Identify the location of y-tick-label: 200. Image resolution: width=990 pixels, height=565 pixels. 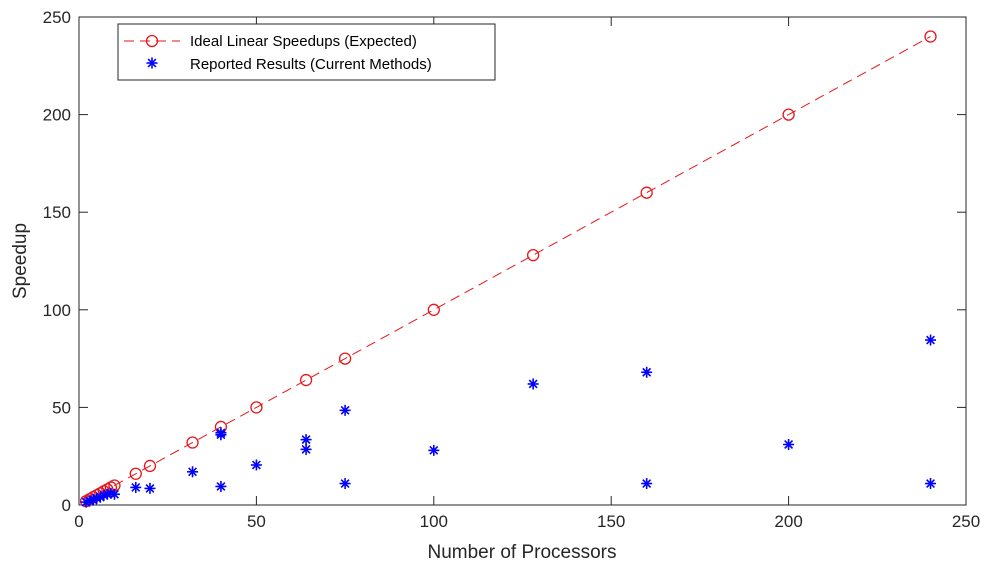
(57, 115).